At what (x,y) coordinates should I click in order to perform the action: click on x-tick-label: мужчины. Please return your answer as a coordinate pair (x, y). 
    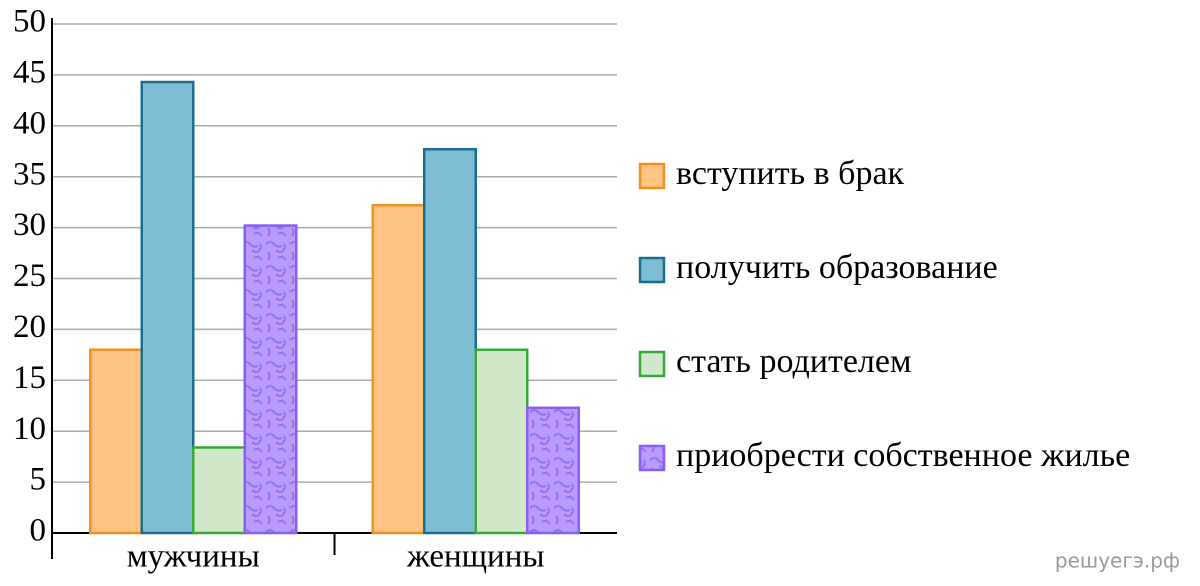
    Looking at the image, I should click on (193, 557).